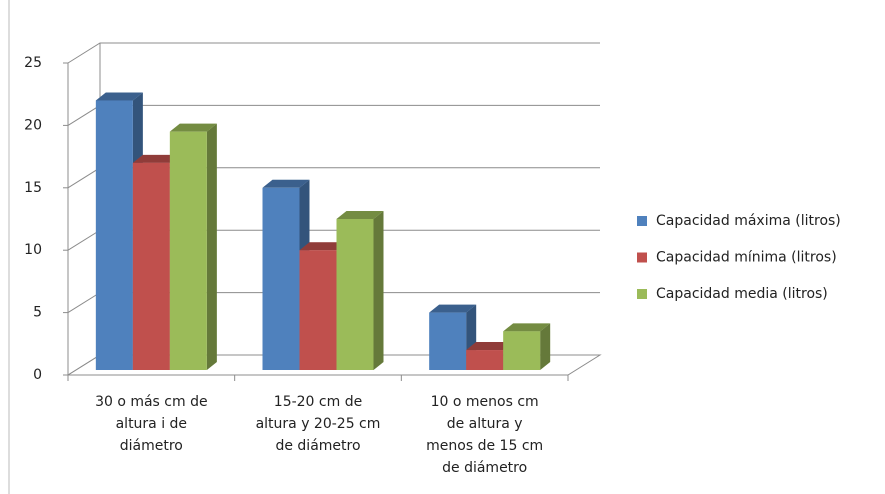 Image resolution: width=885 pixels, height=494 pixels. I want to click on x-tick-label: 15-20 cm de, so click(318, 402).